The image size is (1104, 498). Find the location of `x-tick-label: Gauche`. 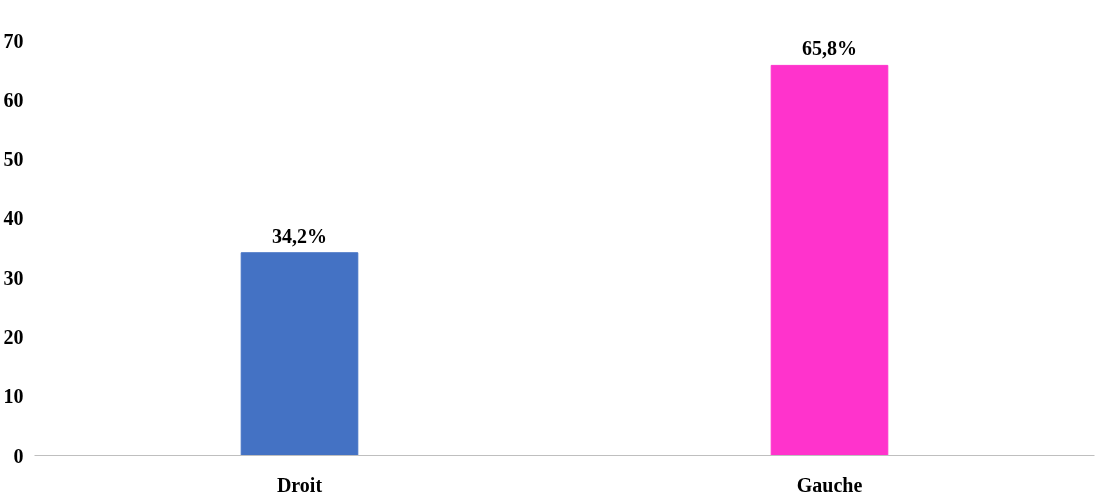

x-tick-label: Gauche is located at coordinates (829, 484).